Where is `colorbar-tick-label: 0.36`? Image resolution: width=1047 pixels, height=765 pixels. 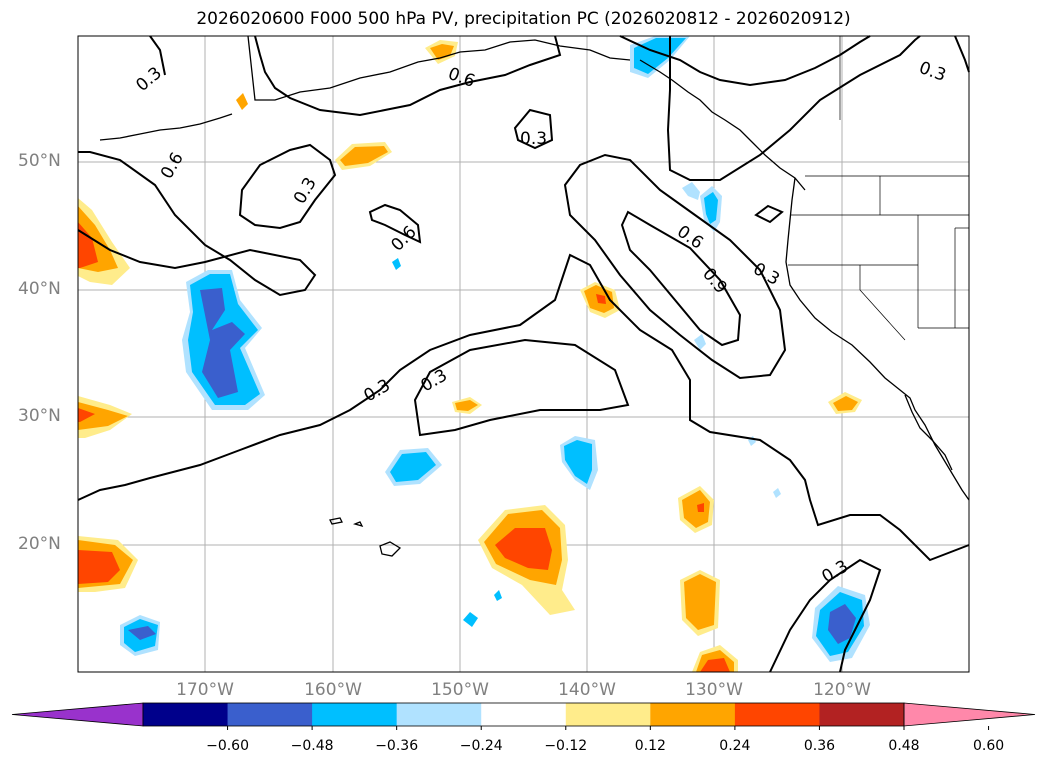
colorbar-tick-label: 0.36 is located at coordinates (819, 746).